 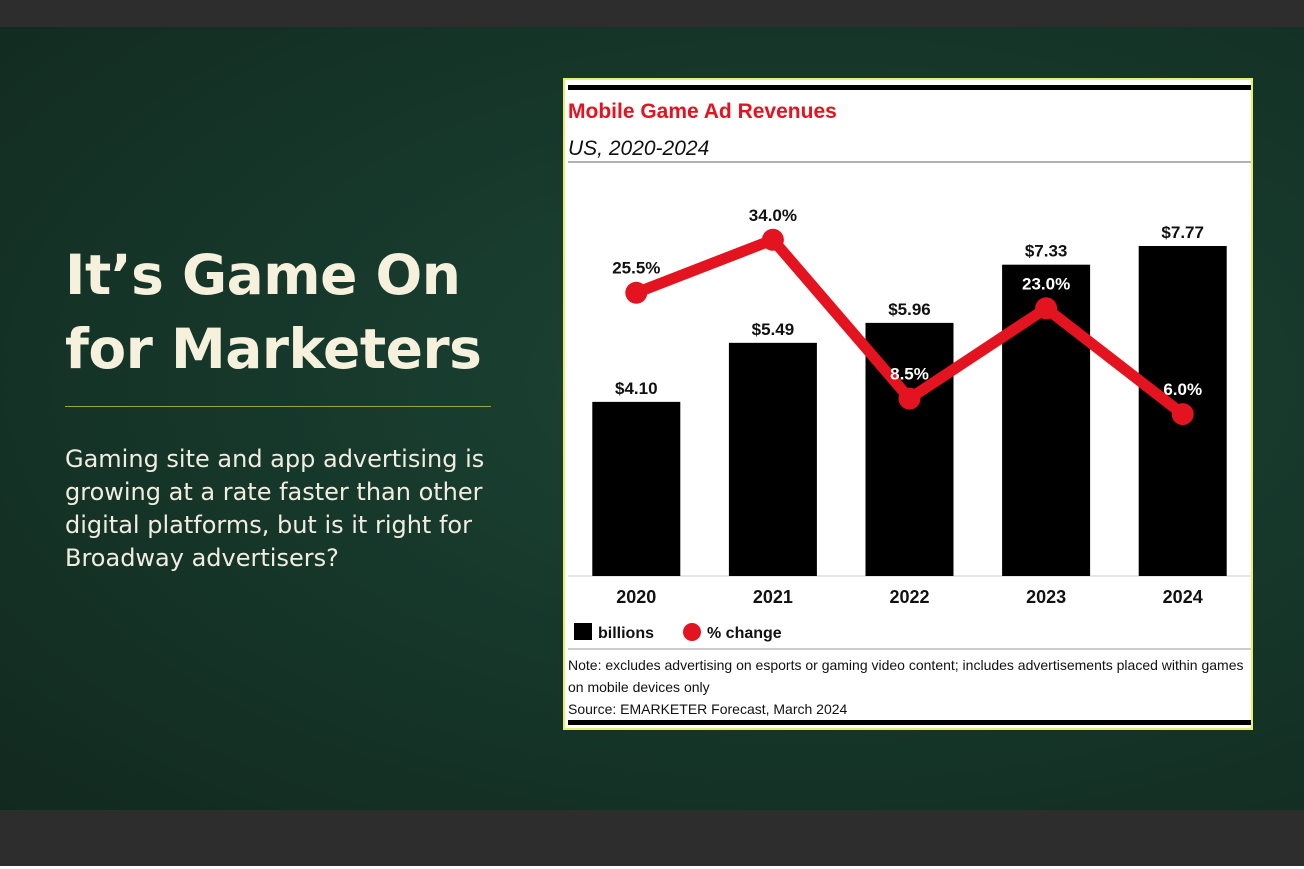 What do you see at coordinates (273, 312) in the screenshot?
I see `headline: It’s Game On for Marketers` at bounding box center [273, 312].